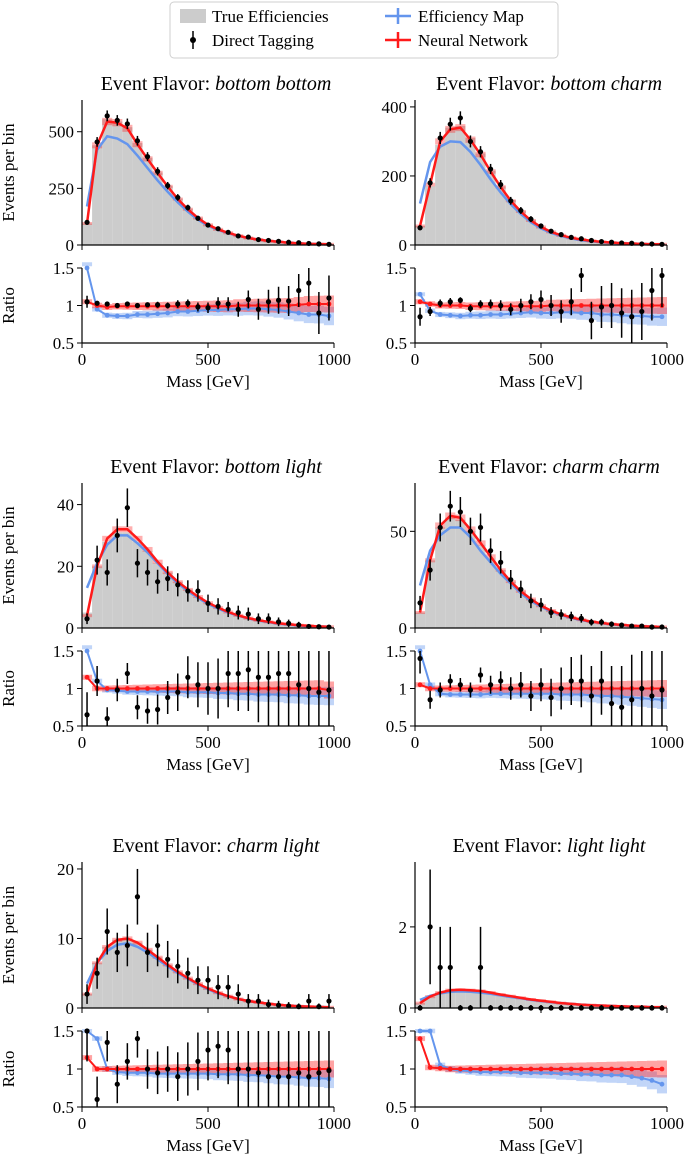 Image resolution: width=685 pixels, height=1163 pixels. Describe the element at coordinates (65, 566) in the screenshot. I see `y-tick-label: 20` at that location.